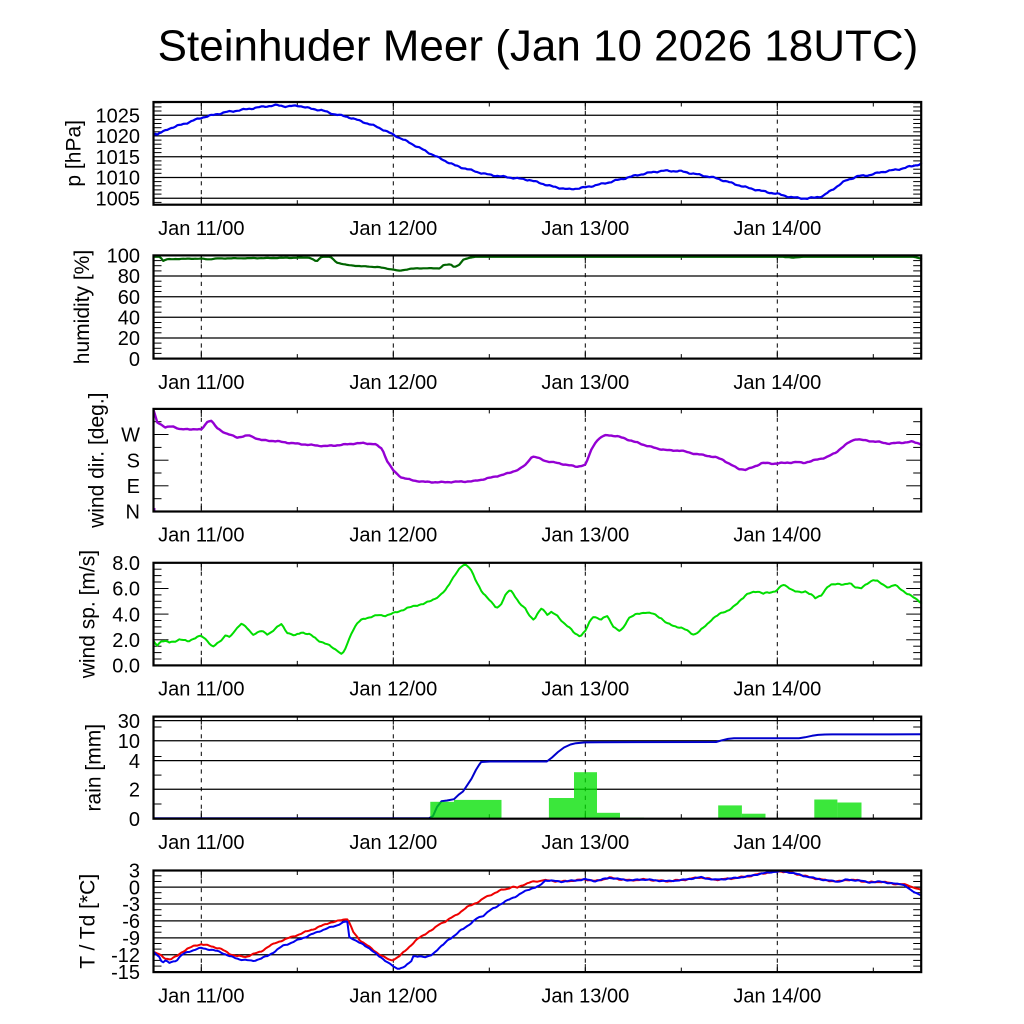 The image size is (1024, 1024). I want to click on svg-text: 0.0, so click(126, 667).